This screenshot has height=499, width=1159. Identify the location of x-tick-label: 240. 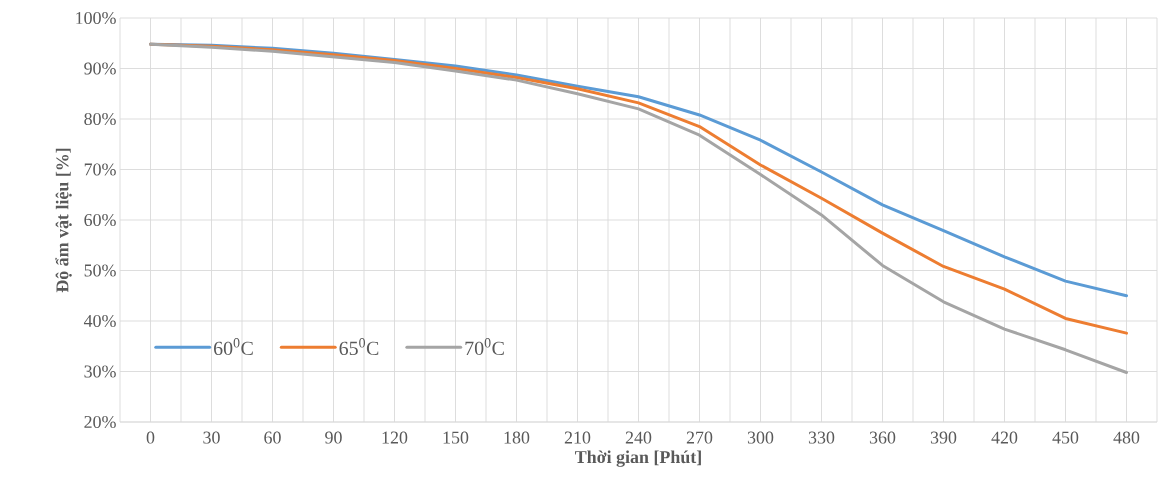
(638, 437).